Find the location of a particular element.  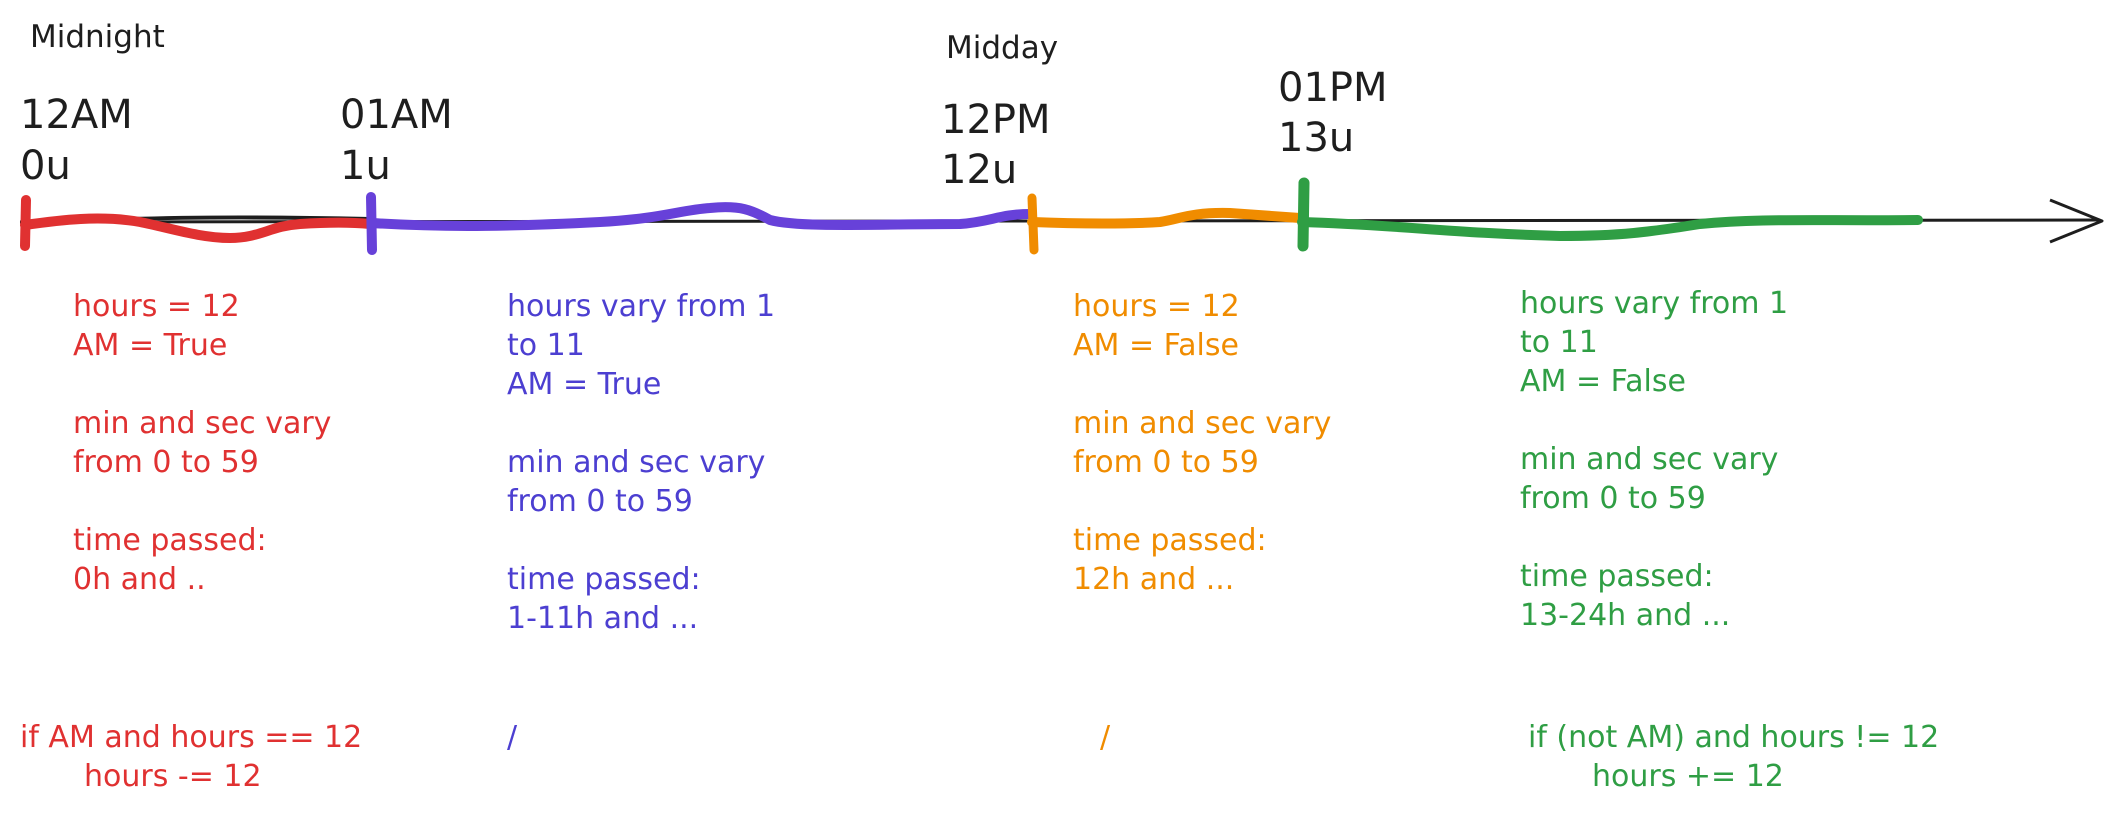

note-purple-hours1: hours vary from 1 is located at coordinates (641, 306).